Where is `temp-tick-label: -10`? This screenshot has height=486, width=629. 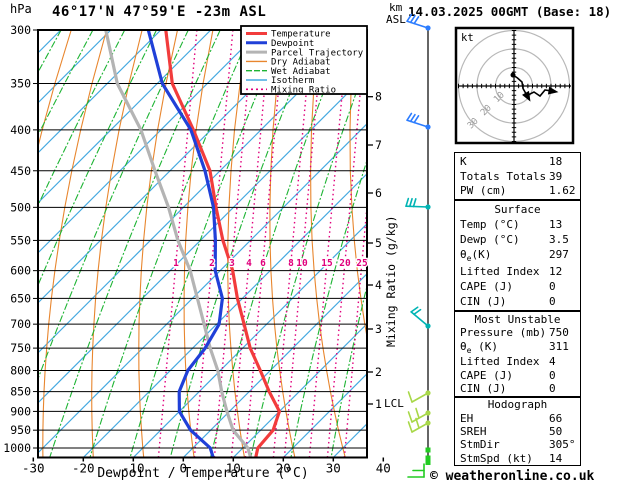
temp-tick-label: -10 is located at coordinates (133, 468).